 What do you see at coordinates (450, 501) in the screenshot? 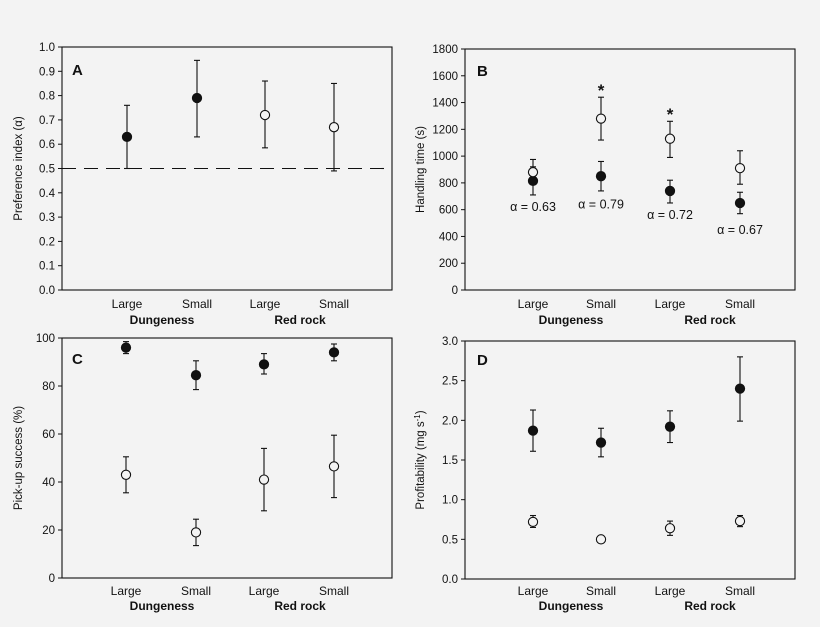
I see `y-tick-label: 1.0` at bounding box center [450, 501].